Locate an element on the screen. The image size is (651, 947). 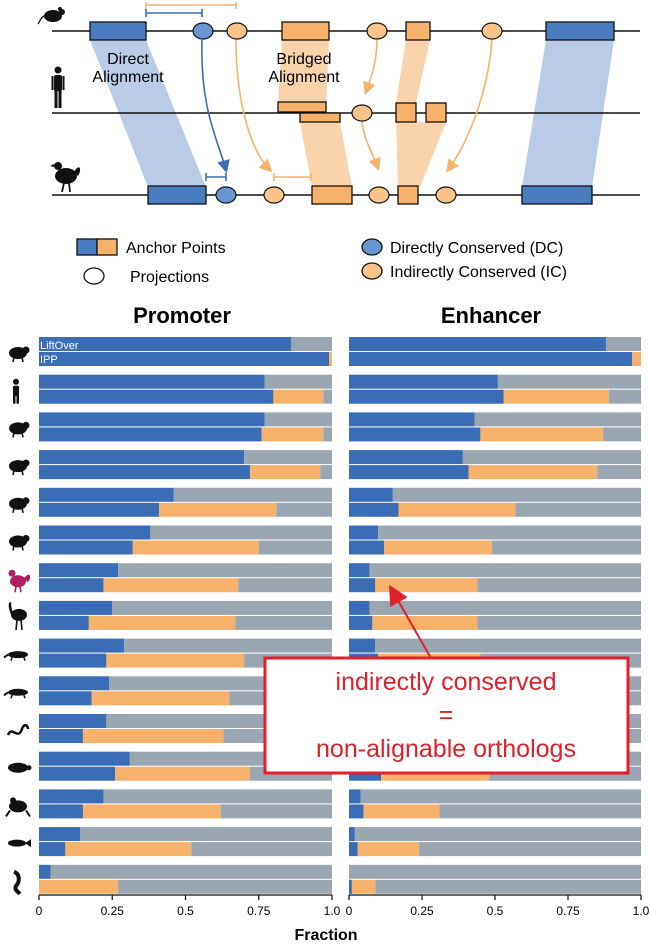
direct-alignment-label-1: Direct is located at coordinates (128, 59).